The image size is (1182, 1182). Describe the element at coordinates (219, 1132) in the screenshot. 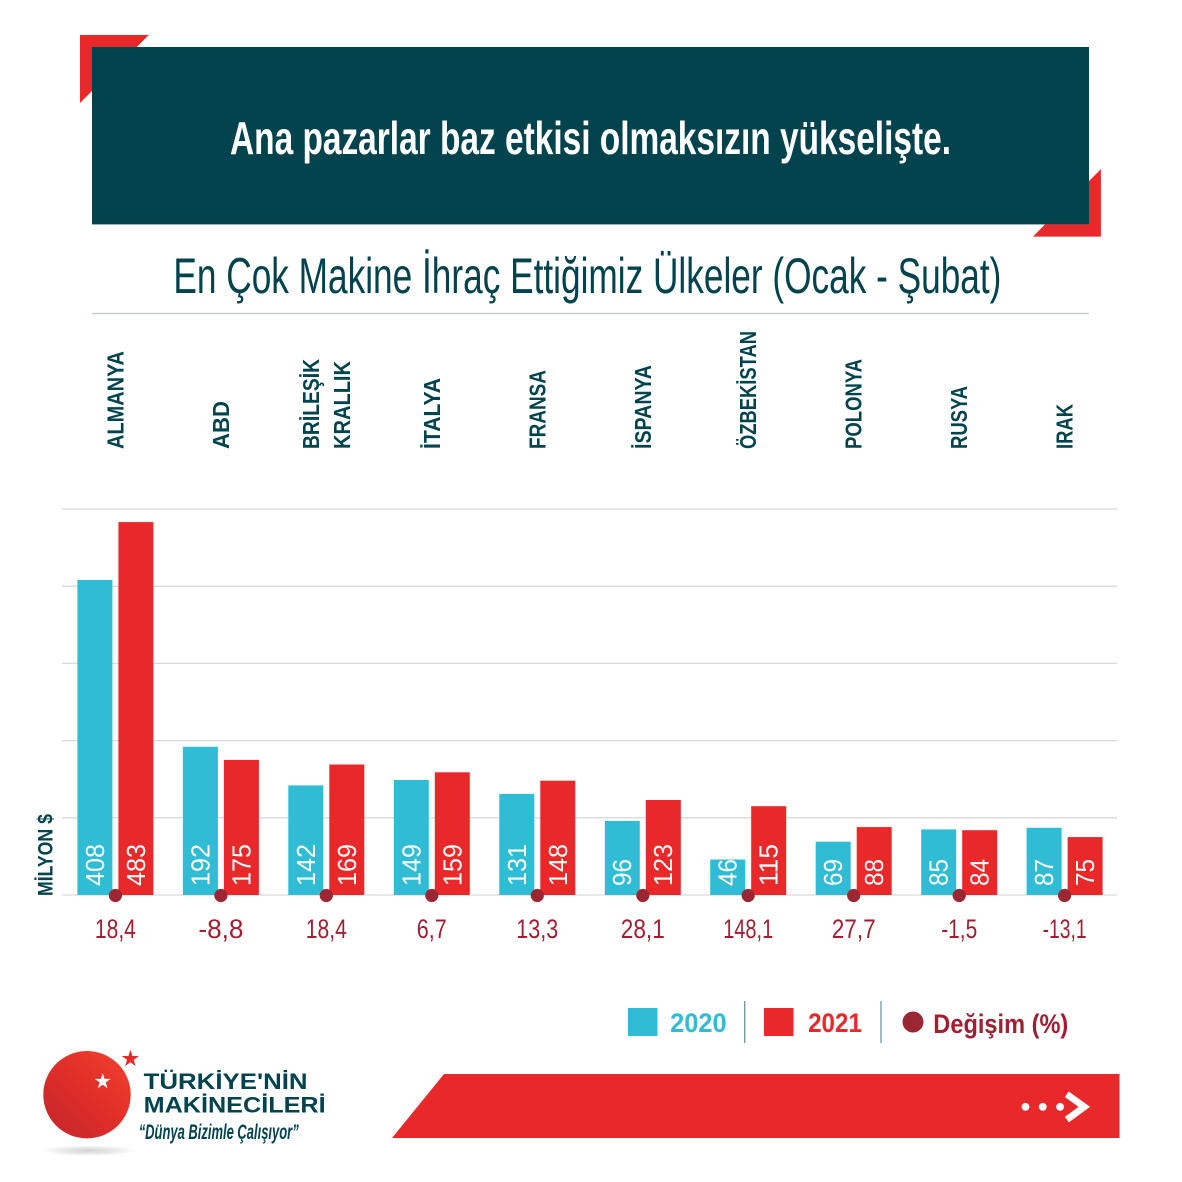

I see `svg-text: “Dünya Bizimle Çalışıyor”` at that location.